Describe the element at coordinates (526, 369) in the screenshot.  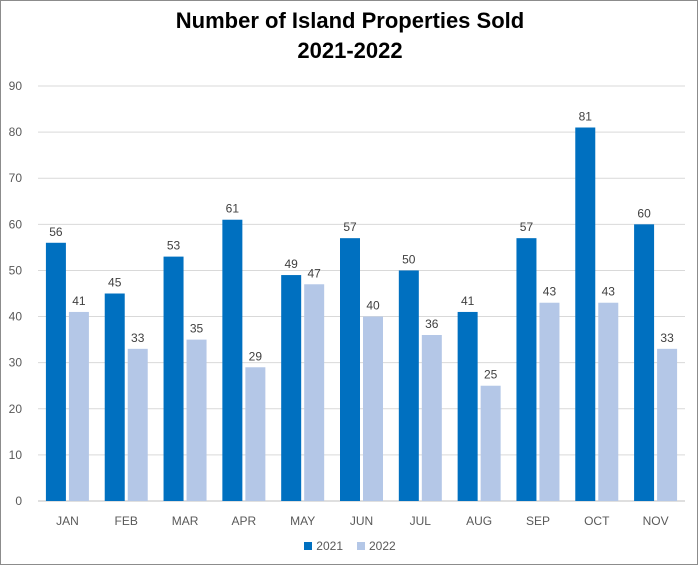
I see `bar-2021-sep` at that location.